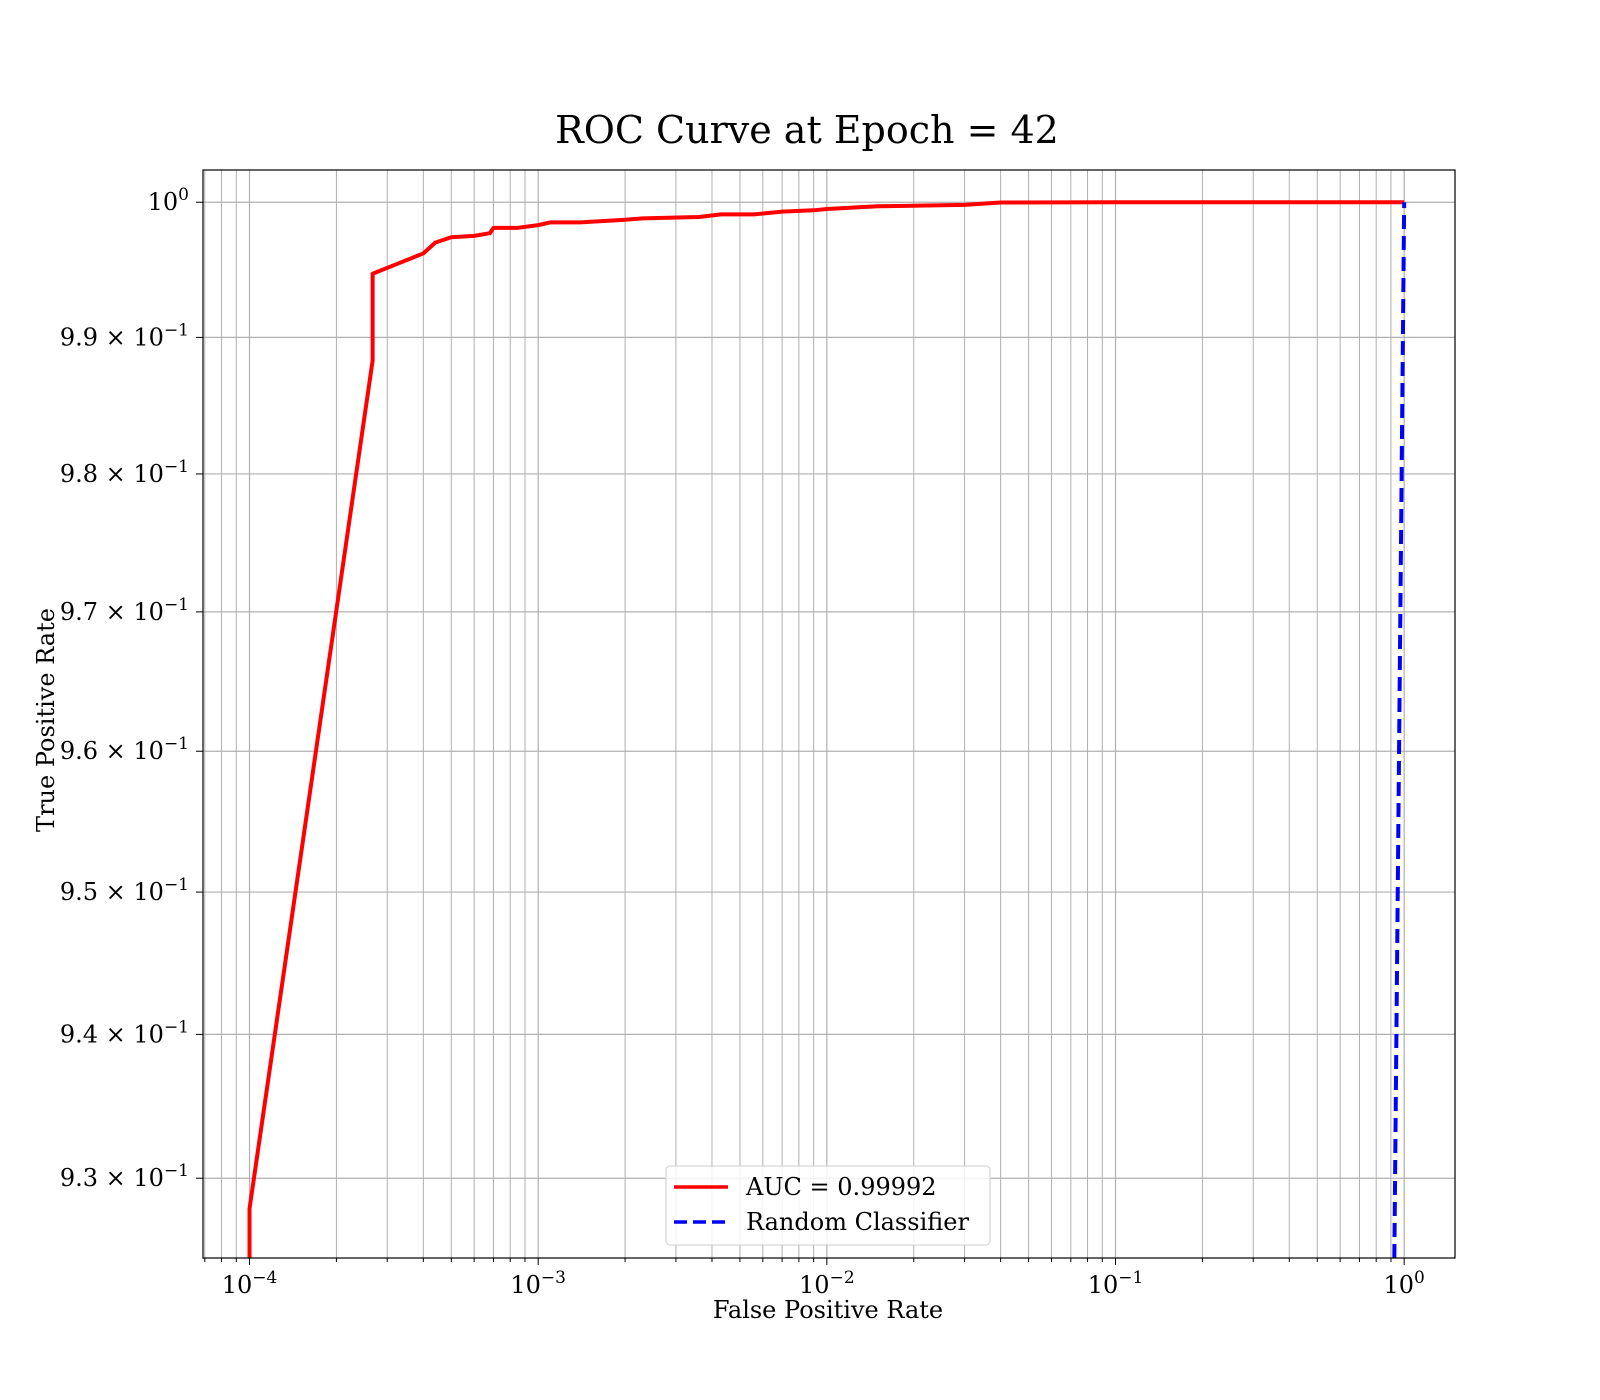 This screenshot has height=1400, width=1600. Describe the element at coordinates (124, 1176) in the screenshot. I see `y-tick-label: 9.3 × 10⁻¹` at that location.